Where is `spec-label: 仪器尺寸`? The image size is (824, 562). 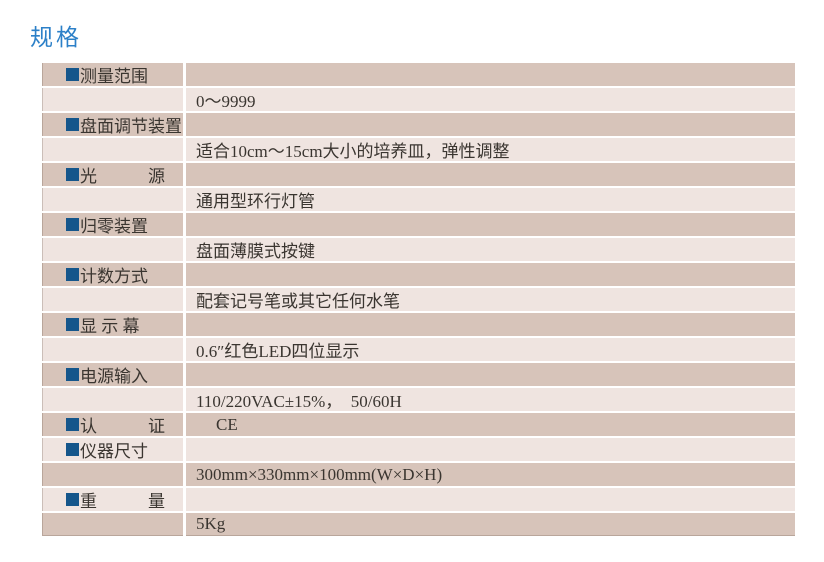
spec-label: 仪器尺寸 is located at coordinates (114, 451).